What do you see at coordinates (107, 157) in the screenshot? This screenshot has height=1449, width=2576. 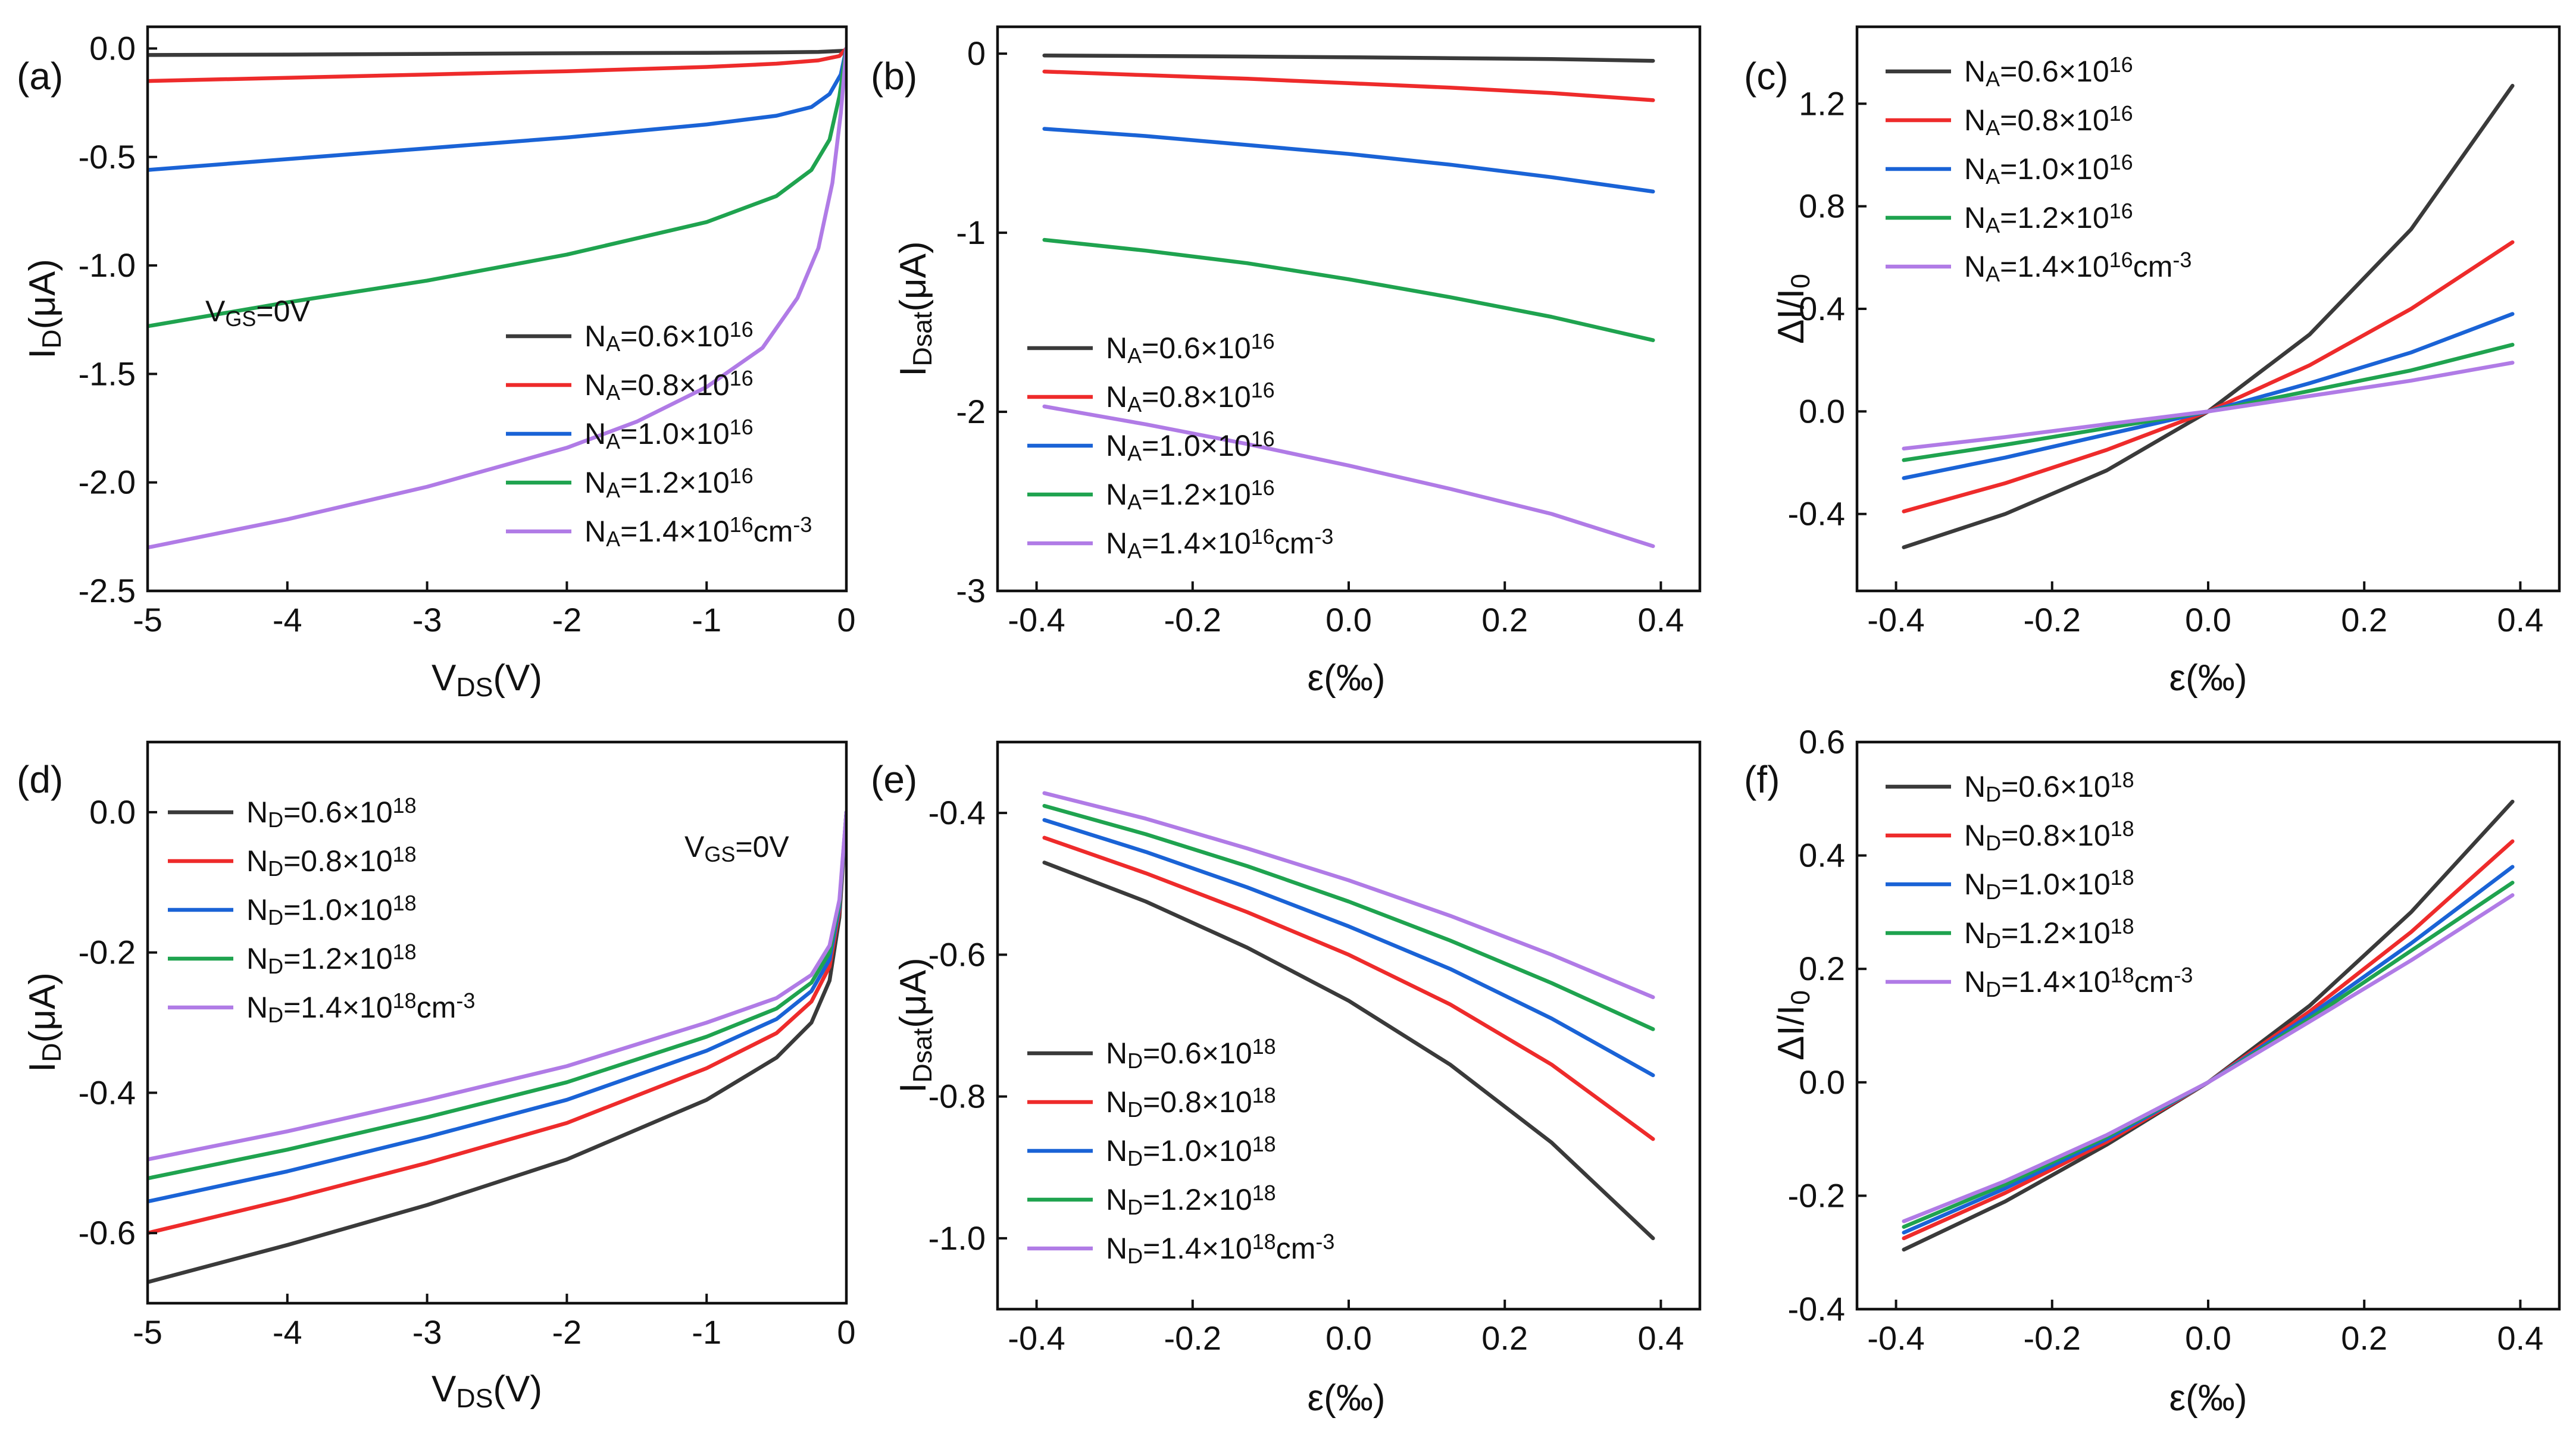 I see `y-tick-label: -0.5` at bounding box center [107, 157].